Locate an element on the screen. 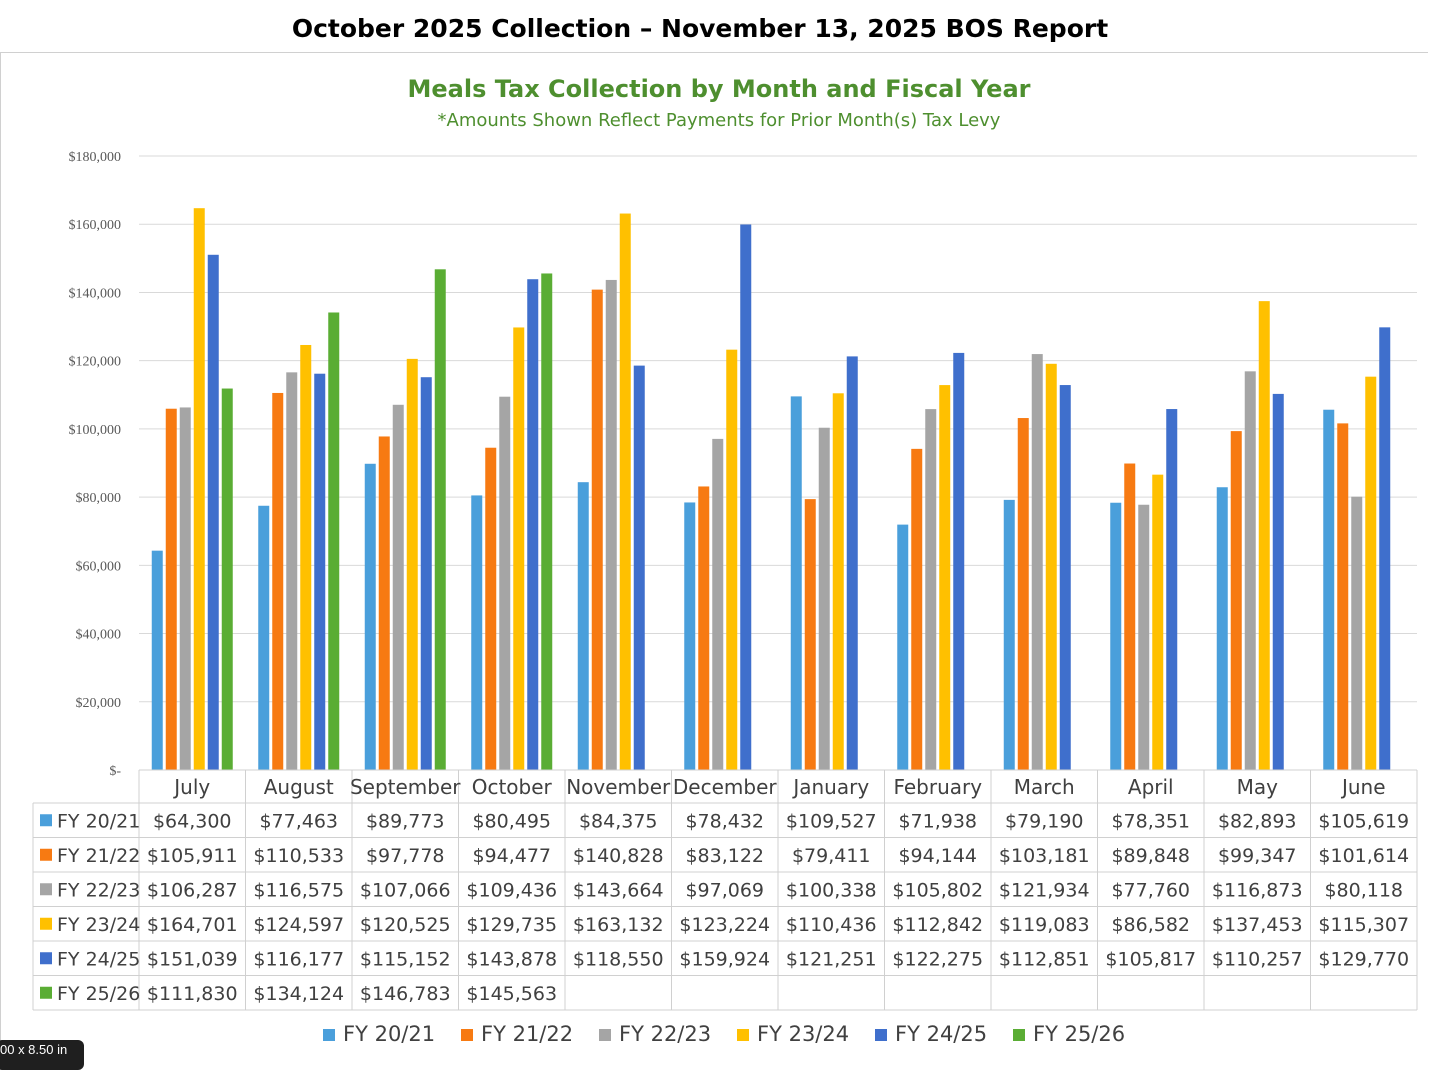  data-label: $110,257 is located at coordinates (1257, 959).